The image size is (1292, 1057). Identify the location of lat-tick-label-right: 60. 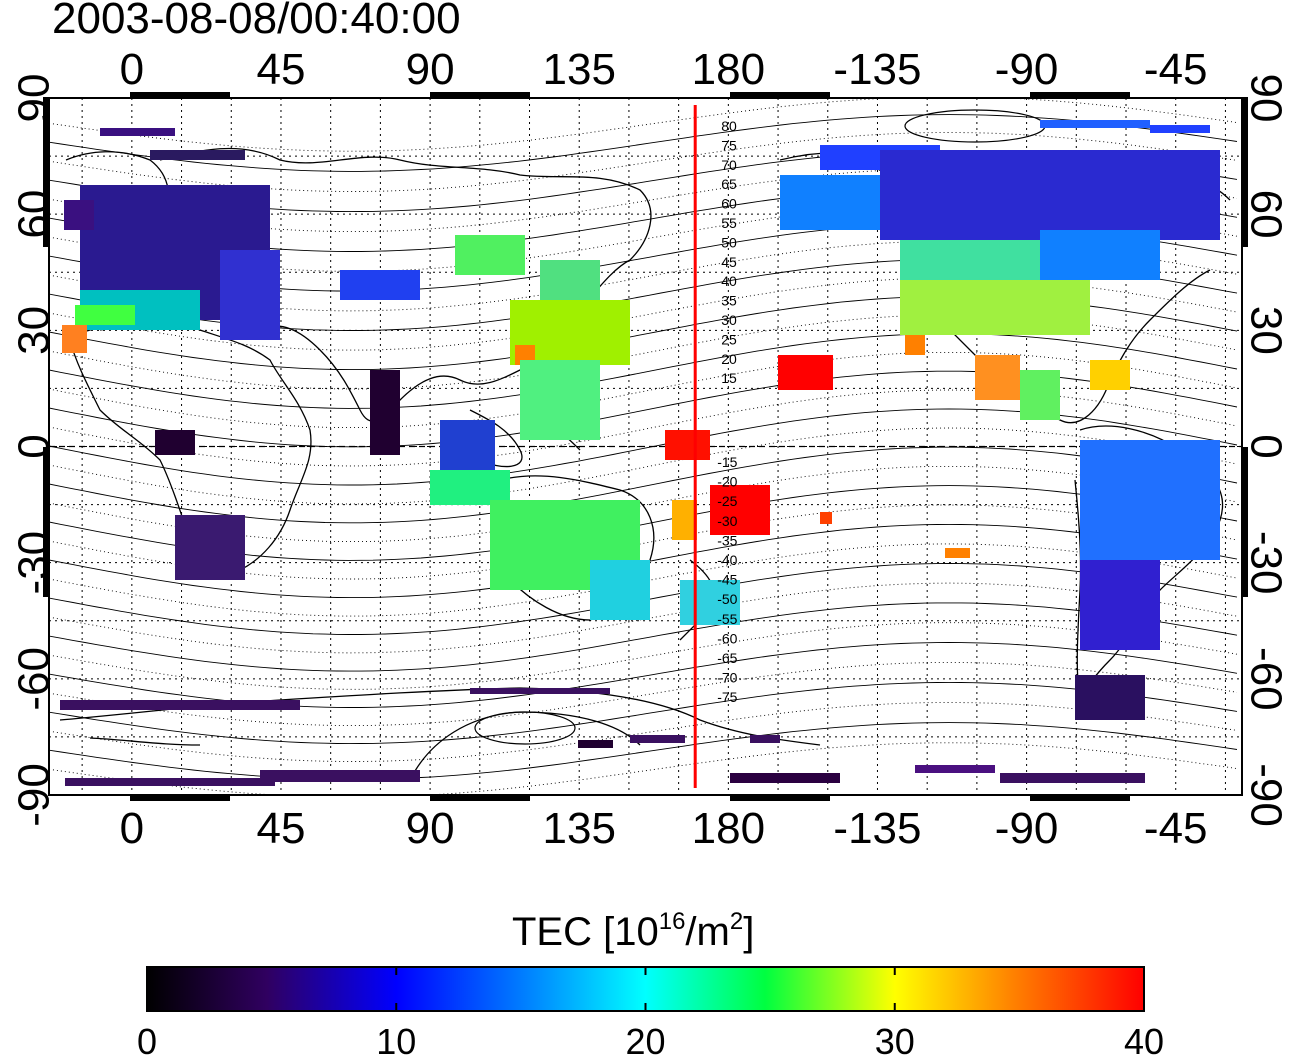
(1266, 214).